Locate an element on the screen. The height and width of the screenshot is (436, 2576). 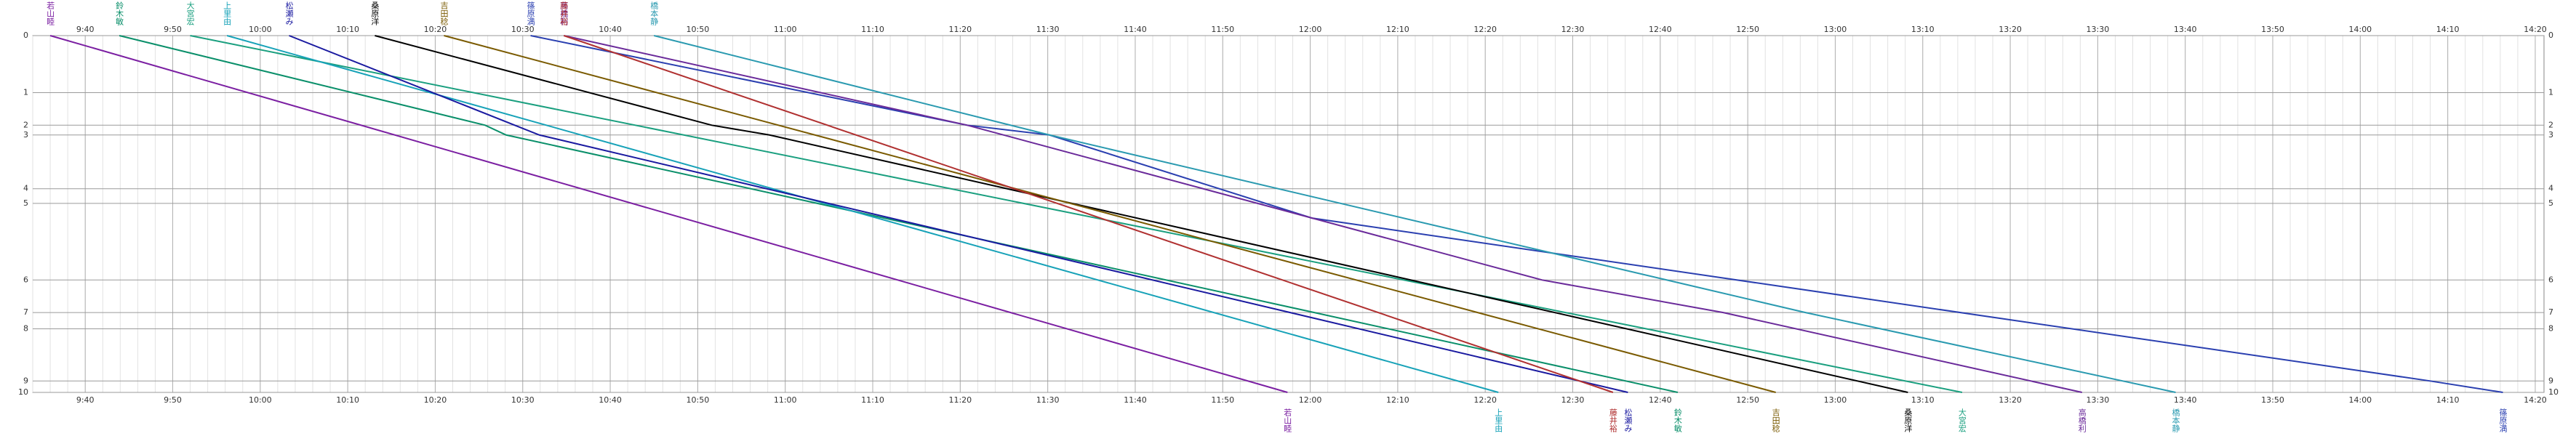
end-label: 篠原満 is located at coordinates (2503, 421).